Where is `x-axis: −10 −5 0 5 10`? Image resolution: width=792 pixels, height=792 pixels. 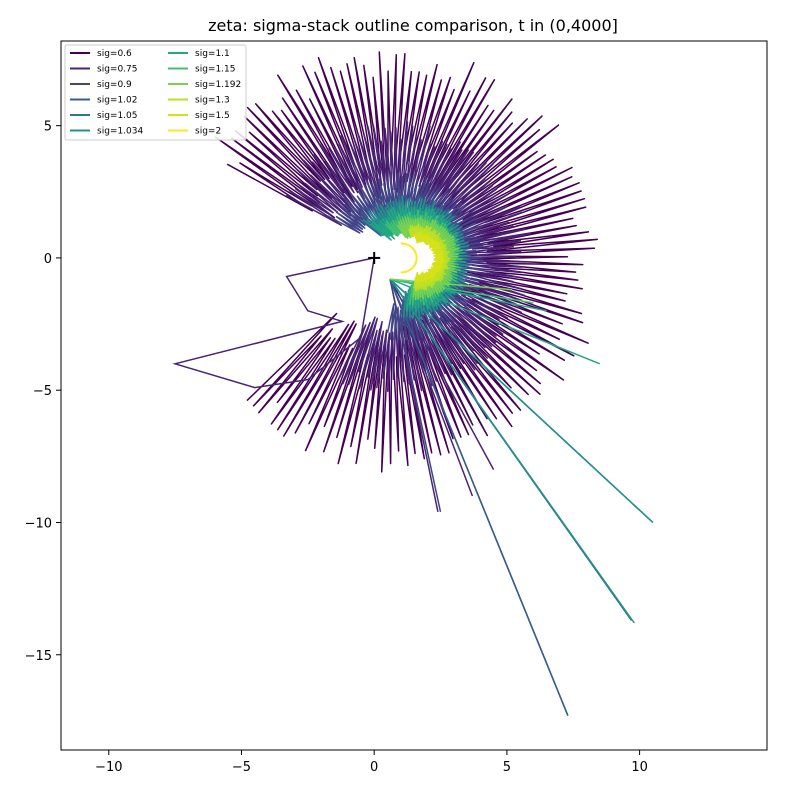 x-axis: −10 −5 0 5 10 is located at coordinates (371, 762).